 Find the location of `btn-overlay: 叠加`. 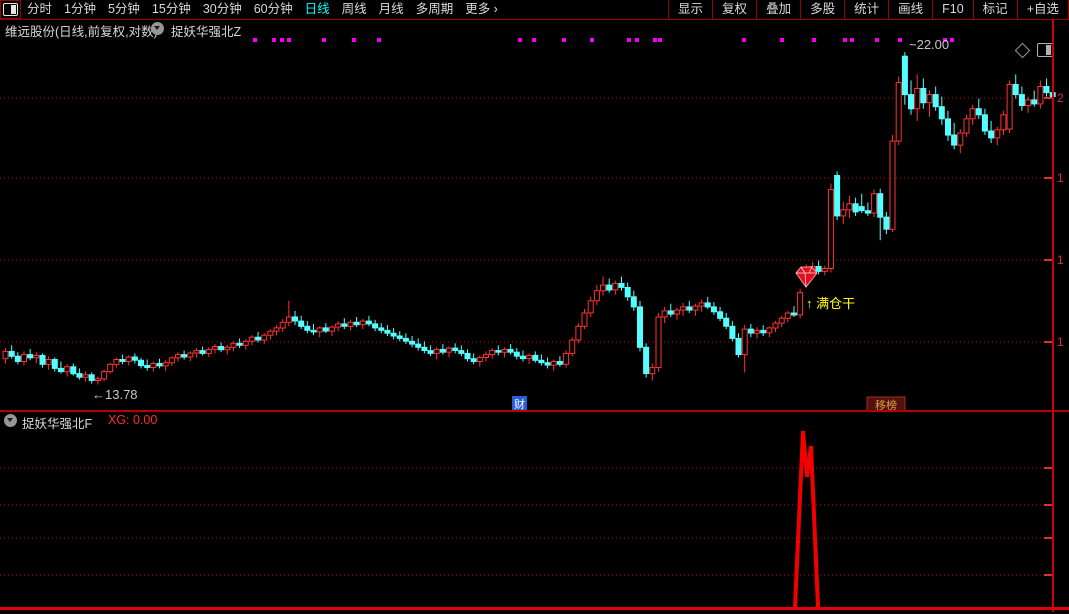

btn-overlay: 叠加 is located at coordinates (778, 9).